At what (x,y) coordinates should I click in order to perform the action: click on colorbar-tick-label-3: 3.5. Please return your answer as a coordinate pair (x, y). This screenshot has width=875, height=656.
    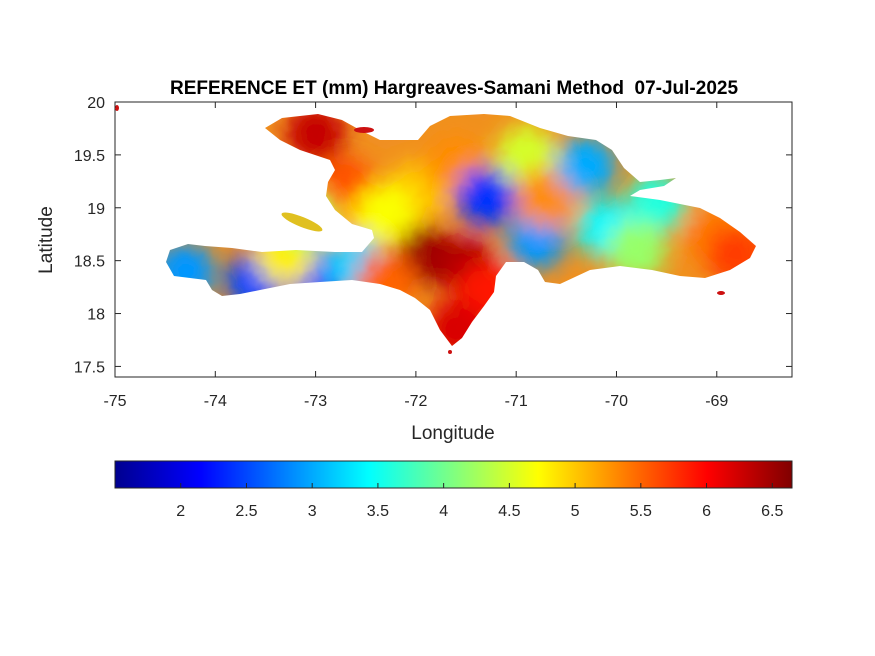
    Looking at the image, I should click on (378, 511).